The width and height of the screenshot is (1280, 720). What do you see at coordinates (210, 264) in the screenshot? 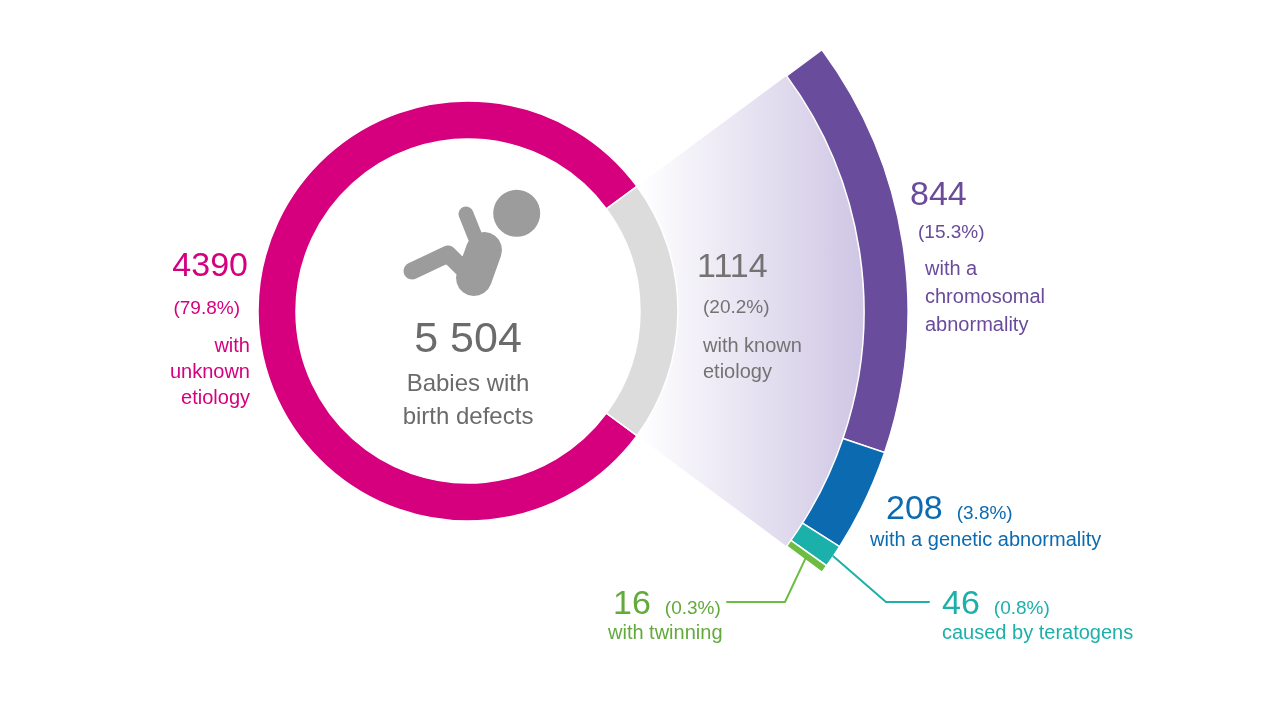
I see `data-label: 4390` at bounding box center [210, 264].